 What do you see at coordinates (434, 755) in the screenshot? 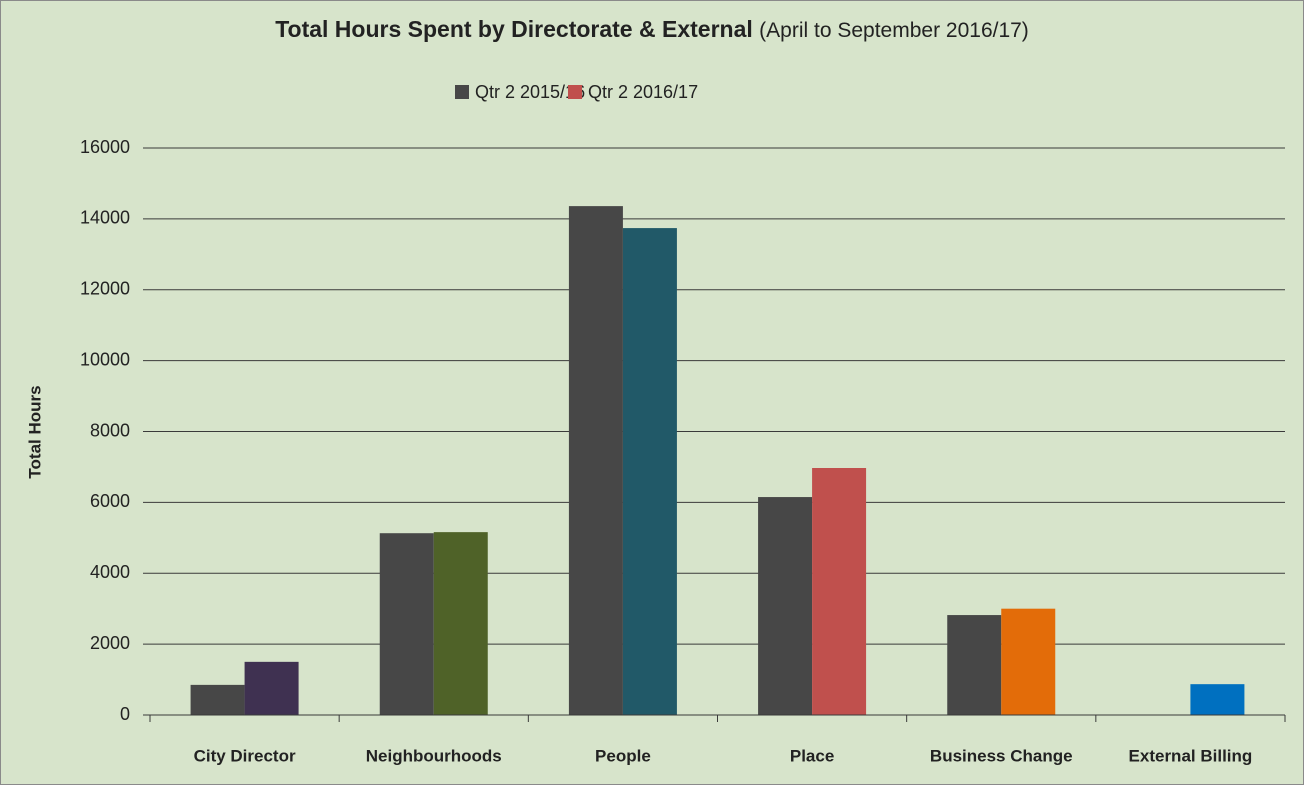
I see `x-tick-label: Neighbourhoods` at bounding box center [434, 755].